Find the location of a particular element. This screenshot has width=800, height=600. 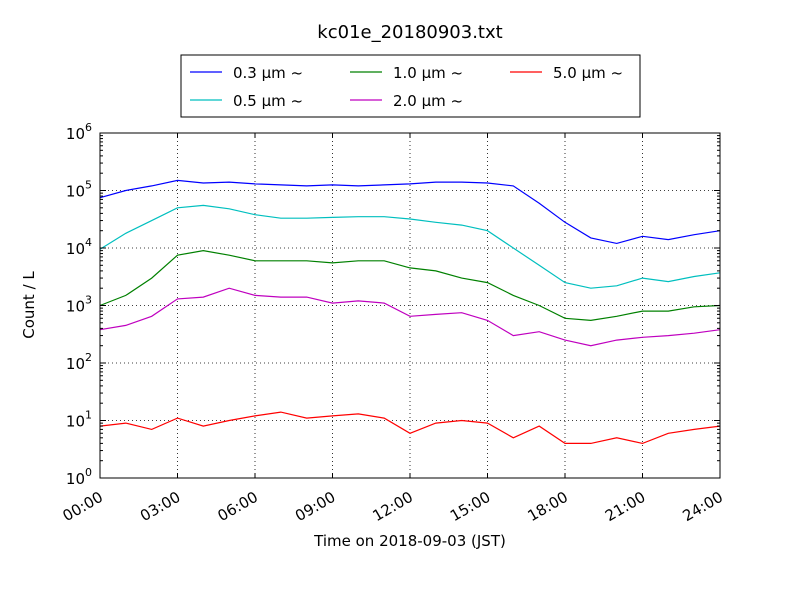

legend: 0.3 μm ~ 0.5 μm ~ 1.0 μm ~ 2.0 μm ~ 5.0 μm ~ is located at coordinates (410, 86).